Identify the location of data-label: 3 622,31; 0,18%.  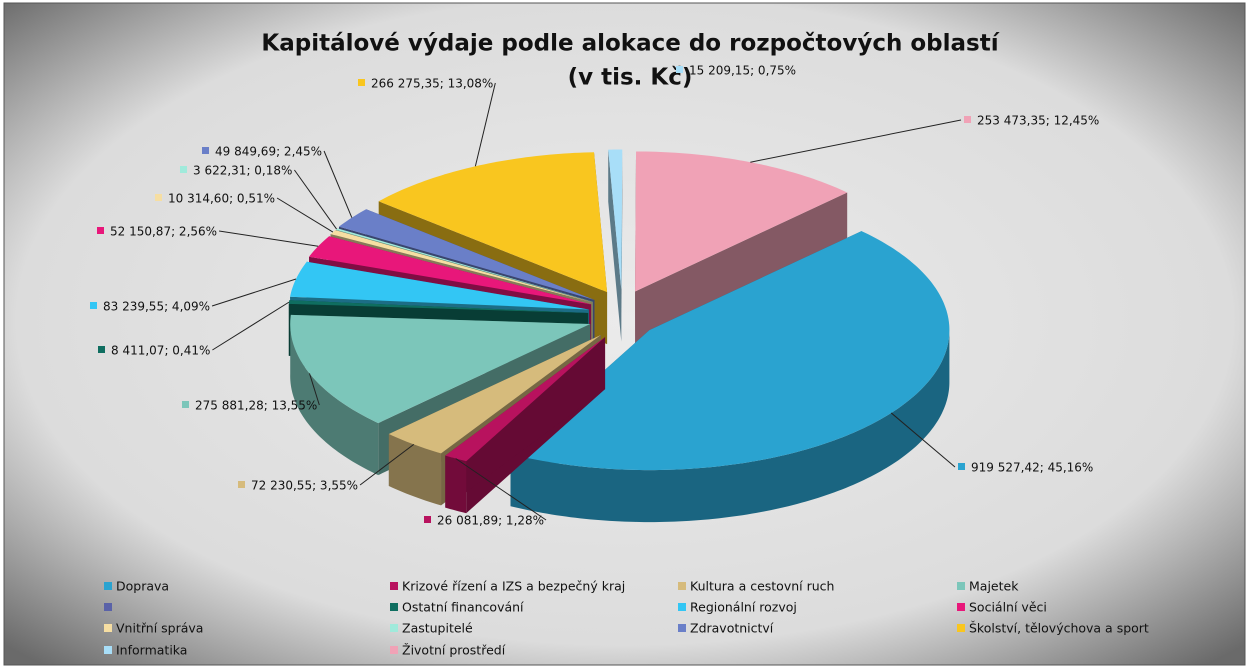
(242, 171).